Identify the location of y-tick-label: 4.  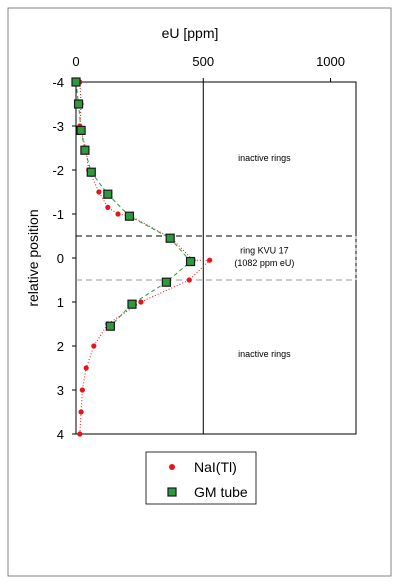
(60, 434).